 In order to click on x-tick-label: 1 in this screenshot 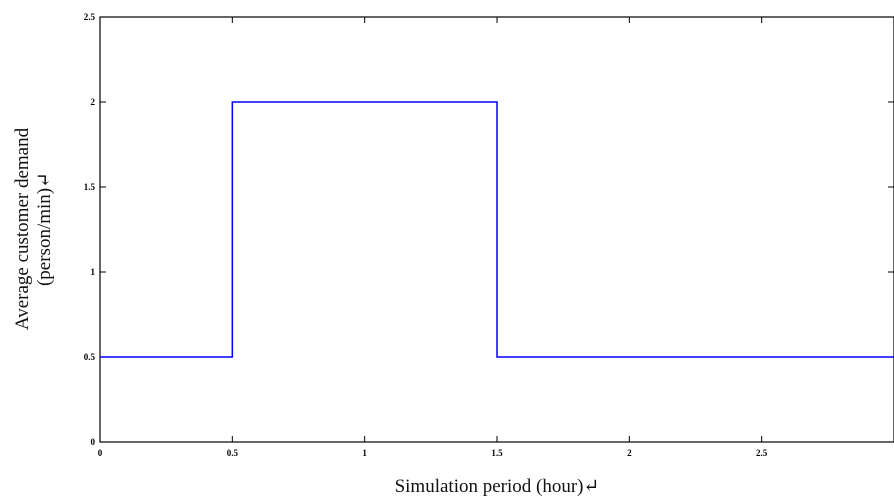, I will do `click(364, 453)`.